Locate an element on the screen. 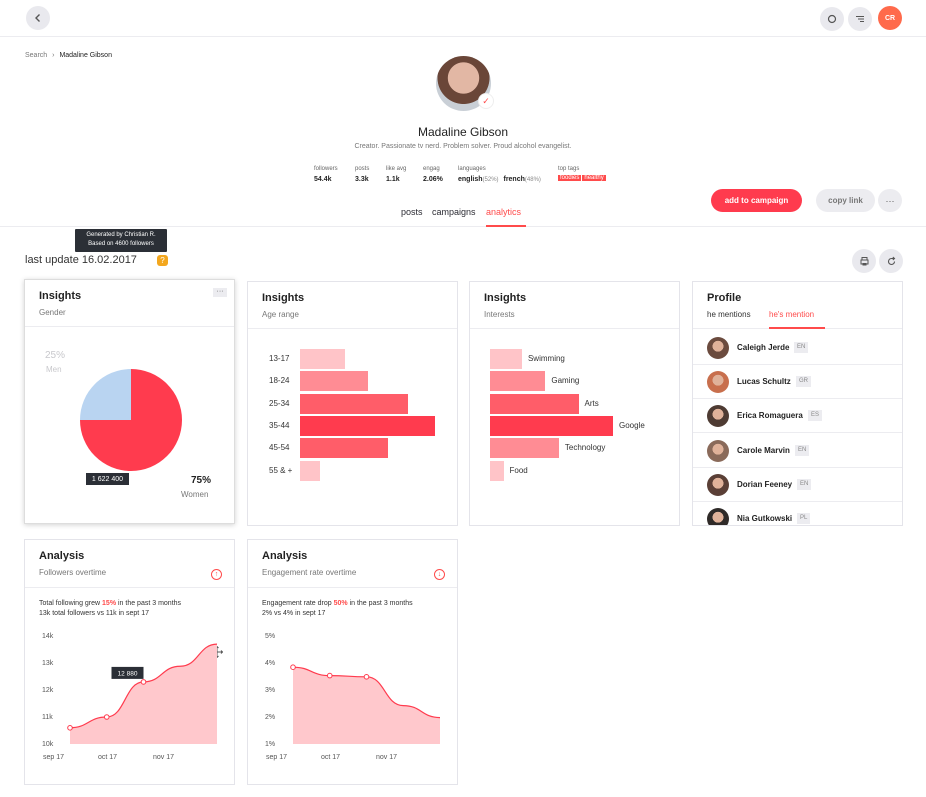 This screenshot has width=926, height=797. list-item: Caleigh Jerde EN is located at coordinates (797, 348).